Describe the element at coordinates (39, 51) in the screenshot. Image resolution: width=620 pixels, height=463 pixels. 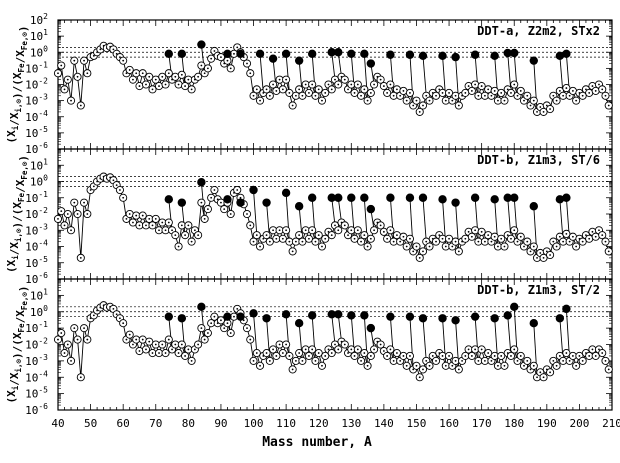
I see `y-tick-label: 10⁰` at that location.